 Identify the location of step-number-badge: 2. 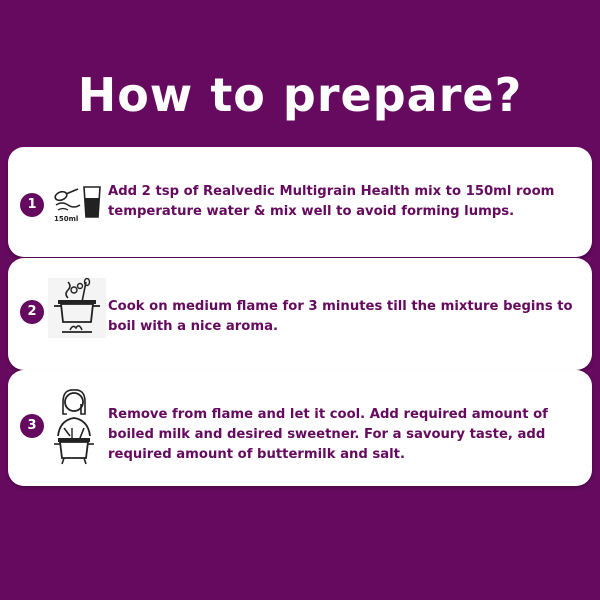
(32, 312).